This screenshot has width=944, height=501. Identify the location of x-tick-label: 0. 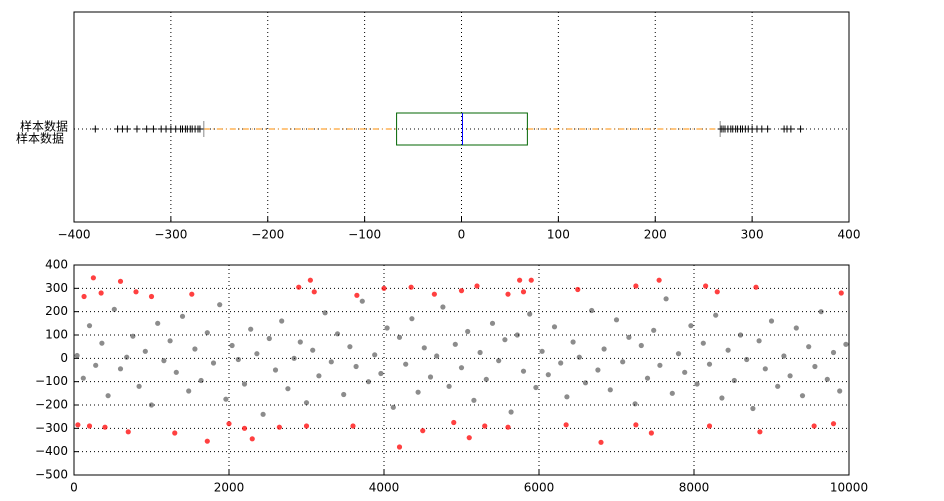
(462, 235).